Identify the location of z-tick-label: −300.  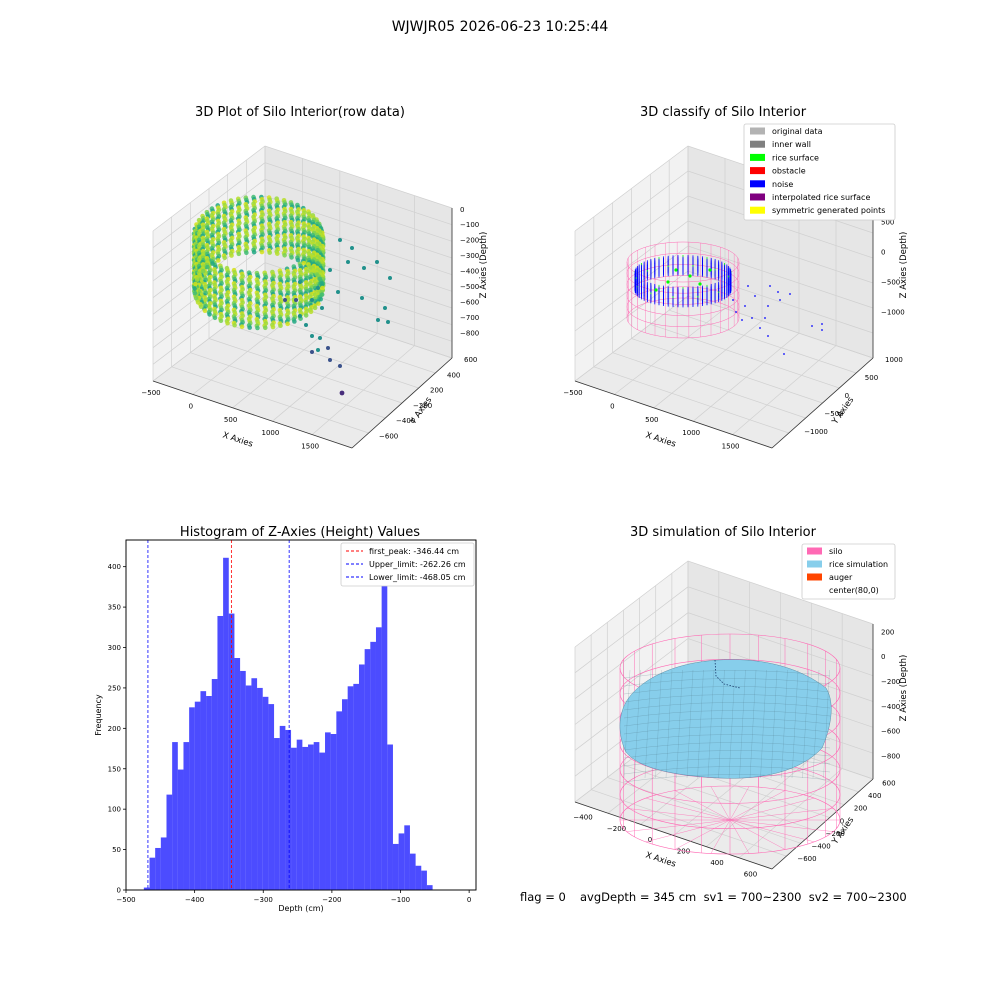
(469, 256).